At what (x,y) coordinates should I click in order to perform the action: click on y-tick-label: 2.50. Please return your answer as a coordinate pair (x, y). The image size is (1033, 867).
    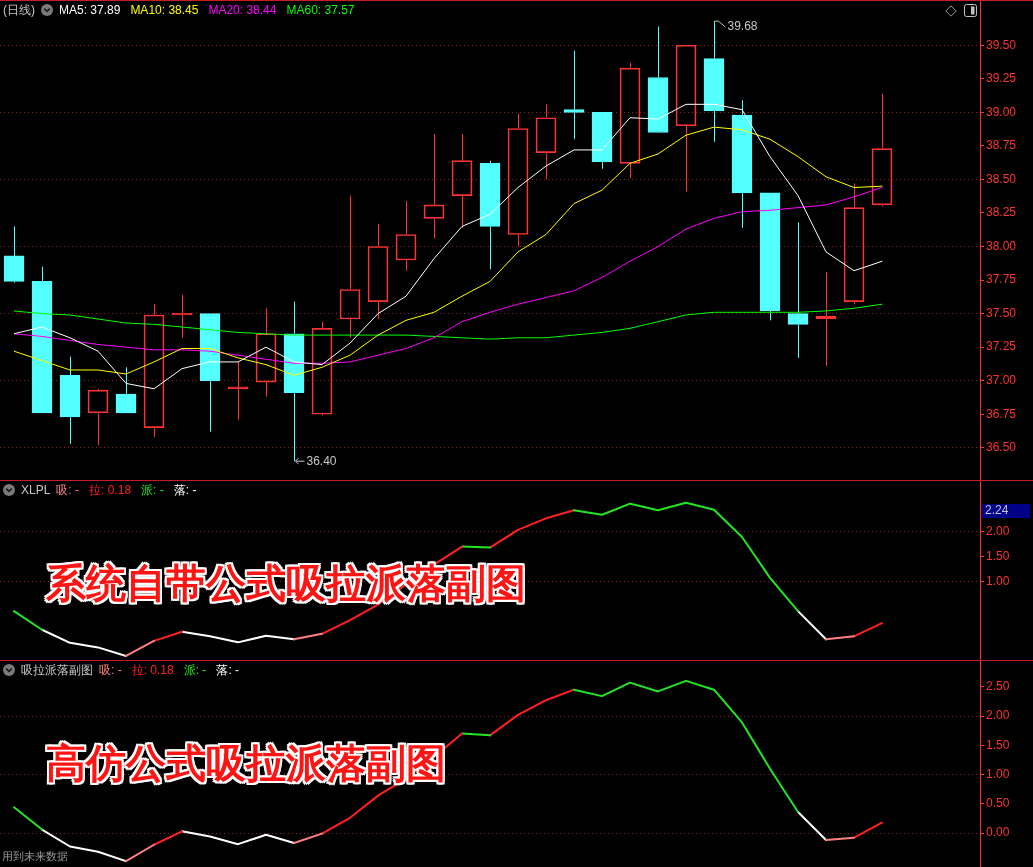
    Looking at the image, I should click on (998, 686).